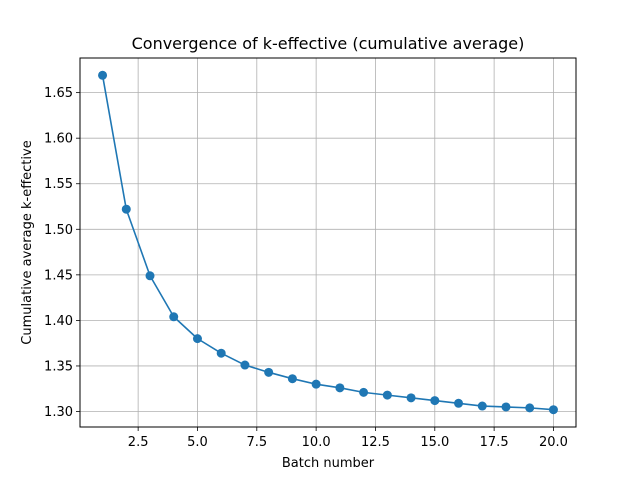  Describe the element at coordinates (58, 366) in the screenshot. I see `y-tick-label: 1.35` at that location.